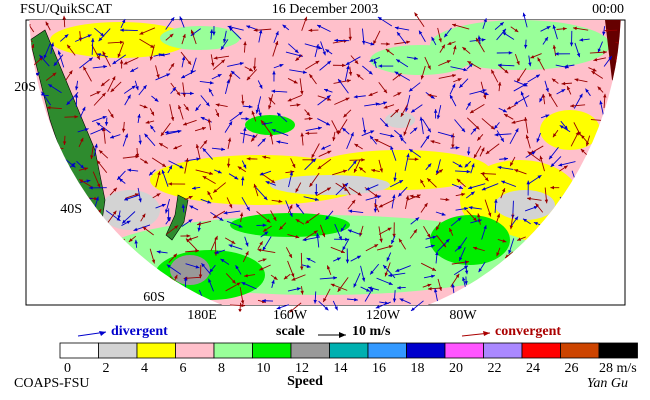 The width and height of the screenshot is (650, 400). What do you see at coordinates (183, 368) in the screenshot?
I see `colorbar-tick-label: 6` at bounding box center [183, 368].